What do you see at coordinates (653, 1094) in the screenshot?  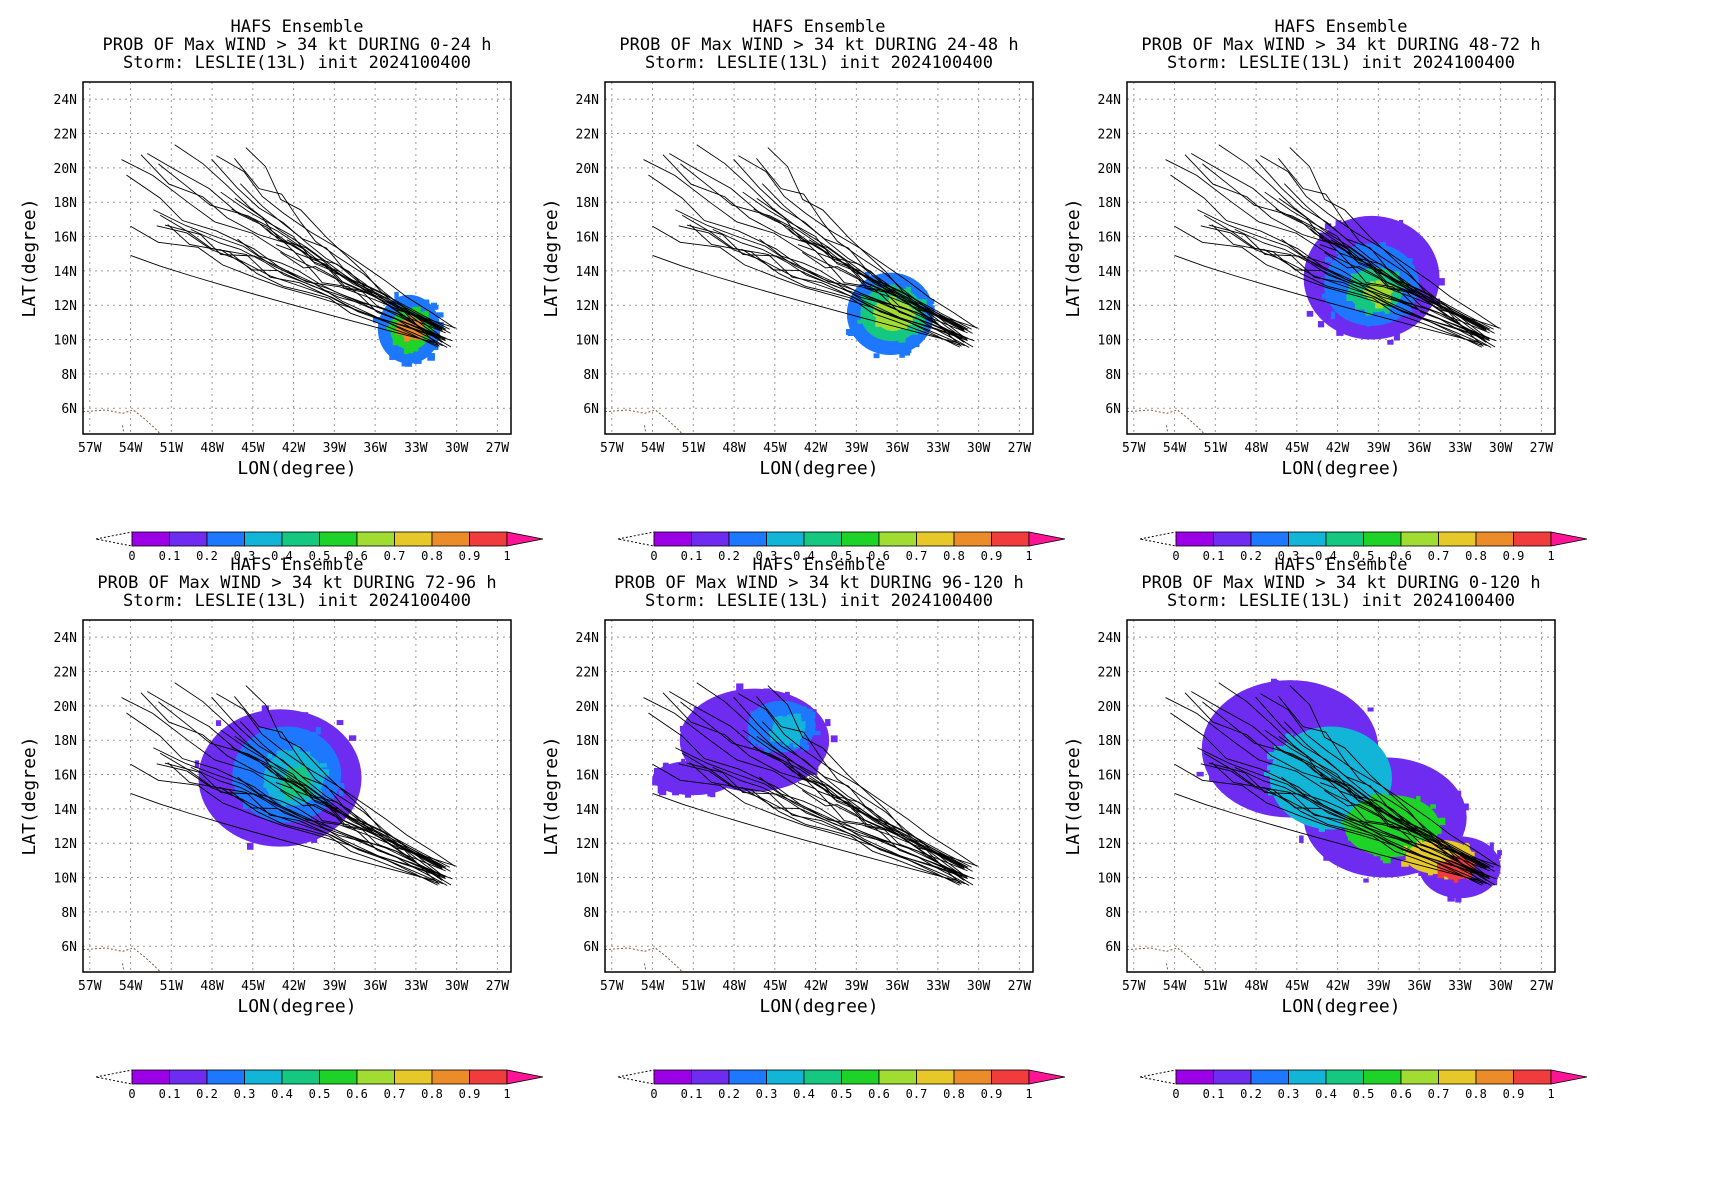 I see `colorbar-tick-label: 0` at bounding box center [653, 1094].